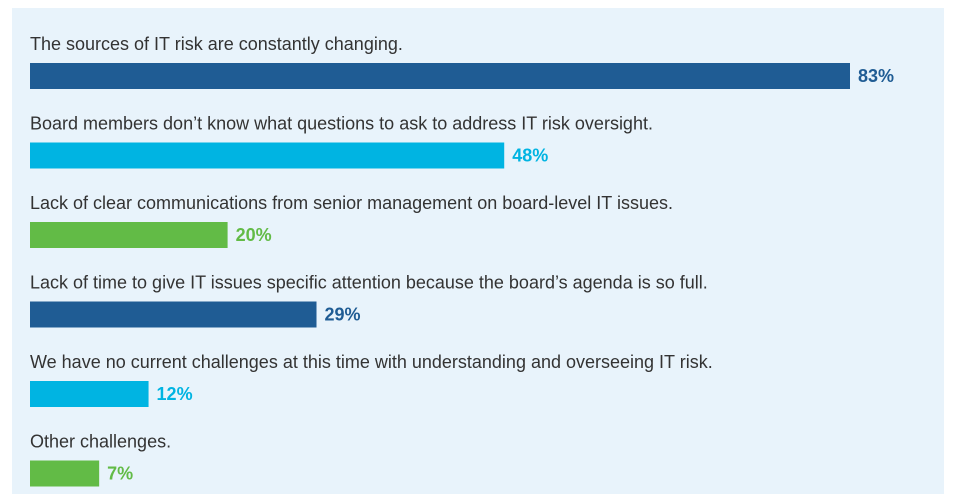  Describe the element at coordinates (175, 394) in the screenshot. I see `value-label: 12%` at that location.